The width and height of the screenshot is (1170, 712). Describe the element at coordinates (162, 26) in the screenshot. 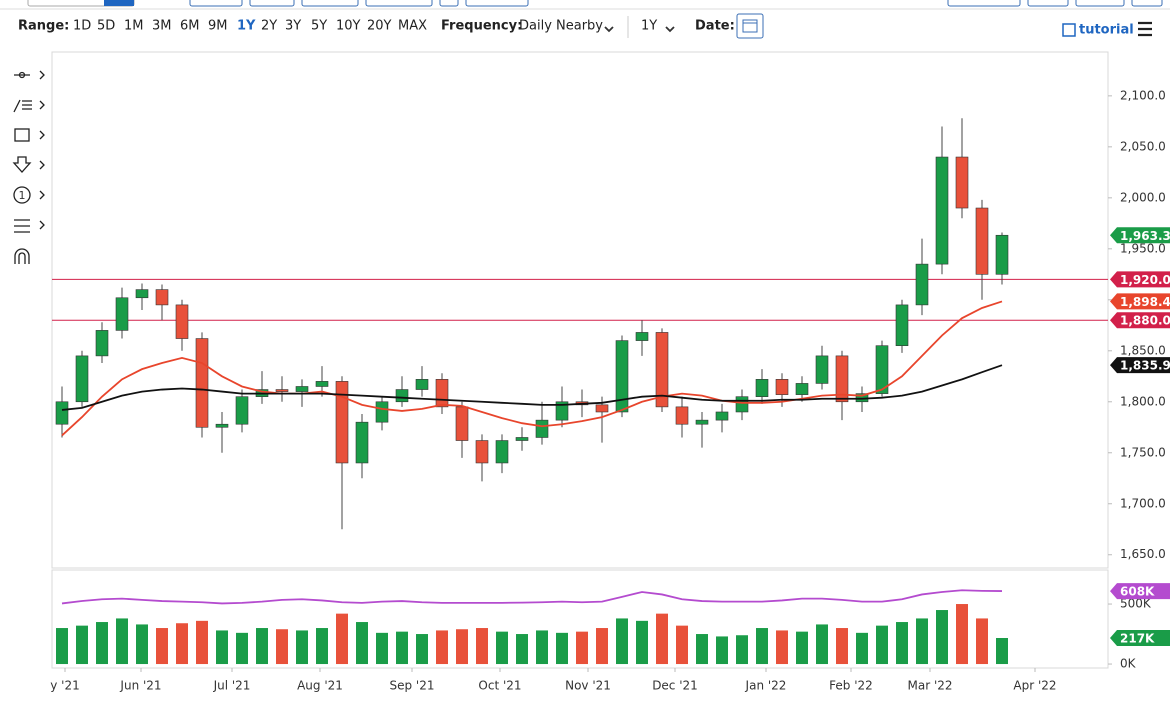

I see `range-button: 3M` at that location.